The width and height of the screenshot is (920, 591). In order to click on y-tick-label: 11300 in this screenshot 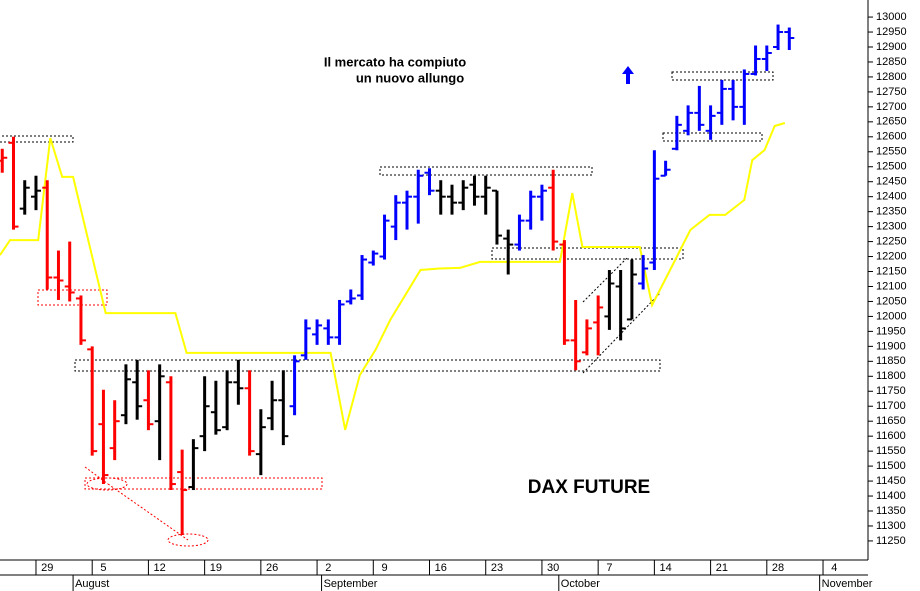, I will do `click(891, 526)`.